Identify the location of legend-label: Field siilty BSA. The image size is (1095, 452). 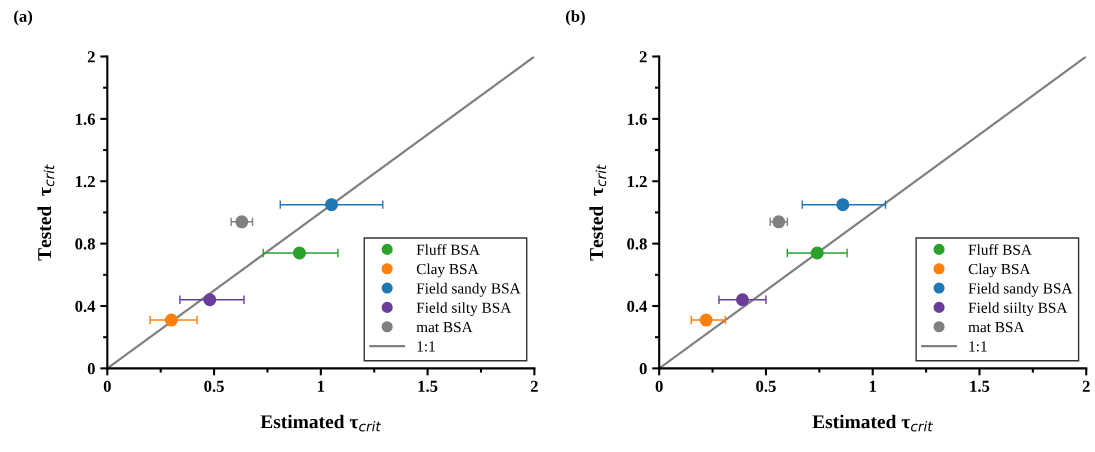
(1018, 309).